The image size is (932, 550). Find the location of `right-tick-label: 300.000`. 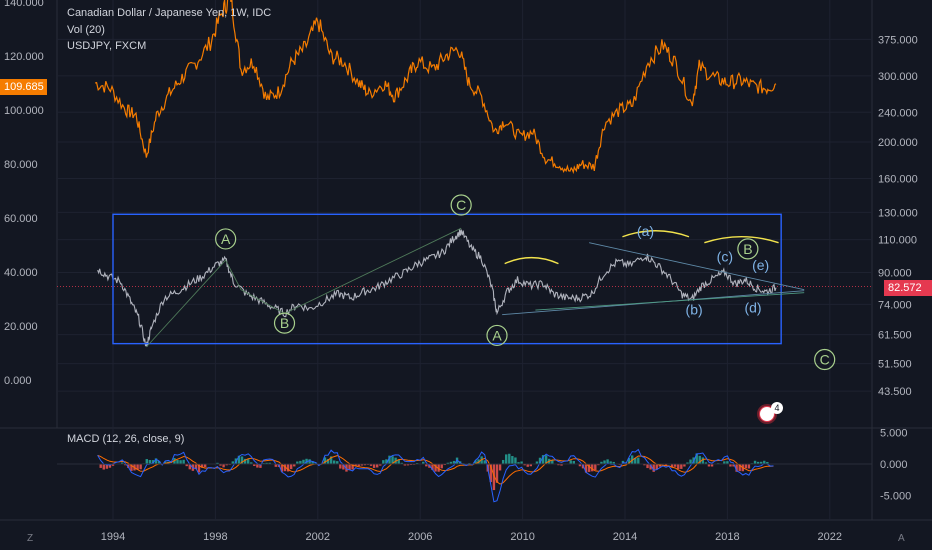

right-tick-label: 300.000 is located at coordinates (898, 77).